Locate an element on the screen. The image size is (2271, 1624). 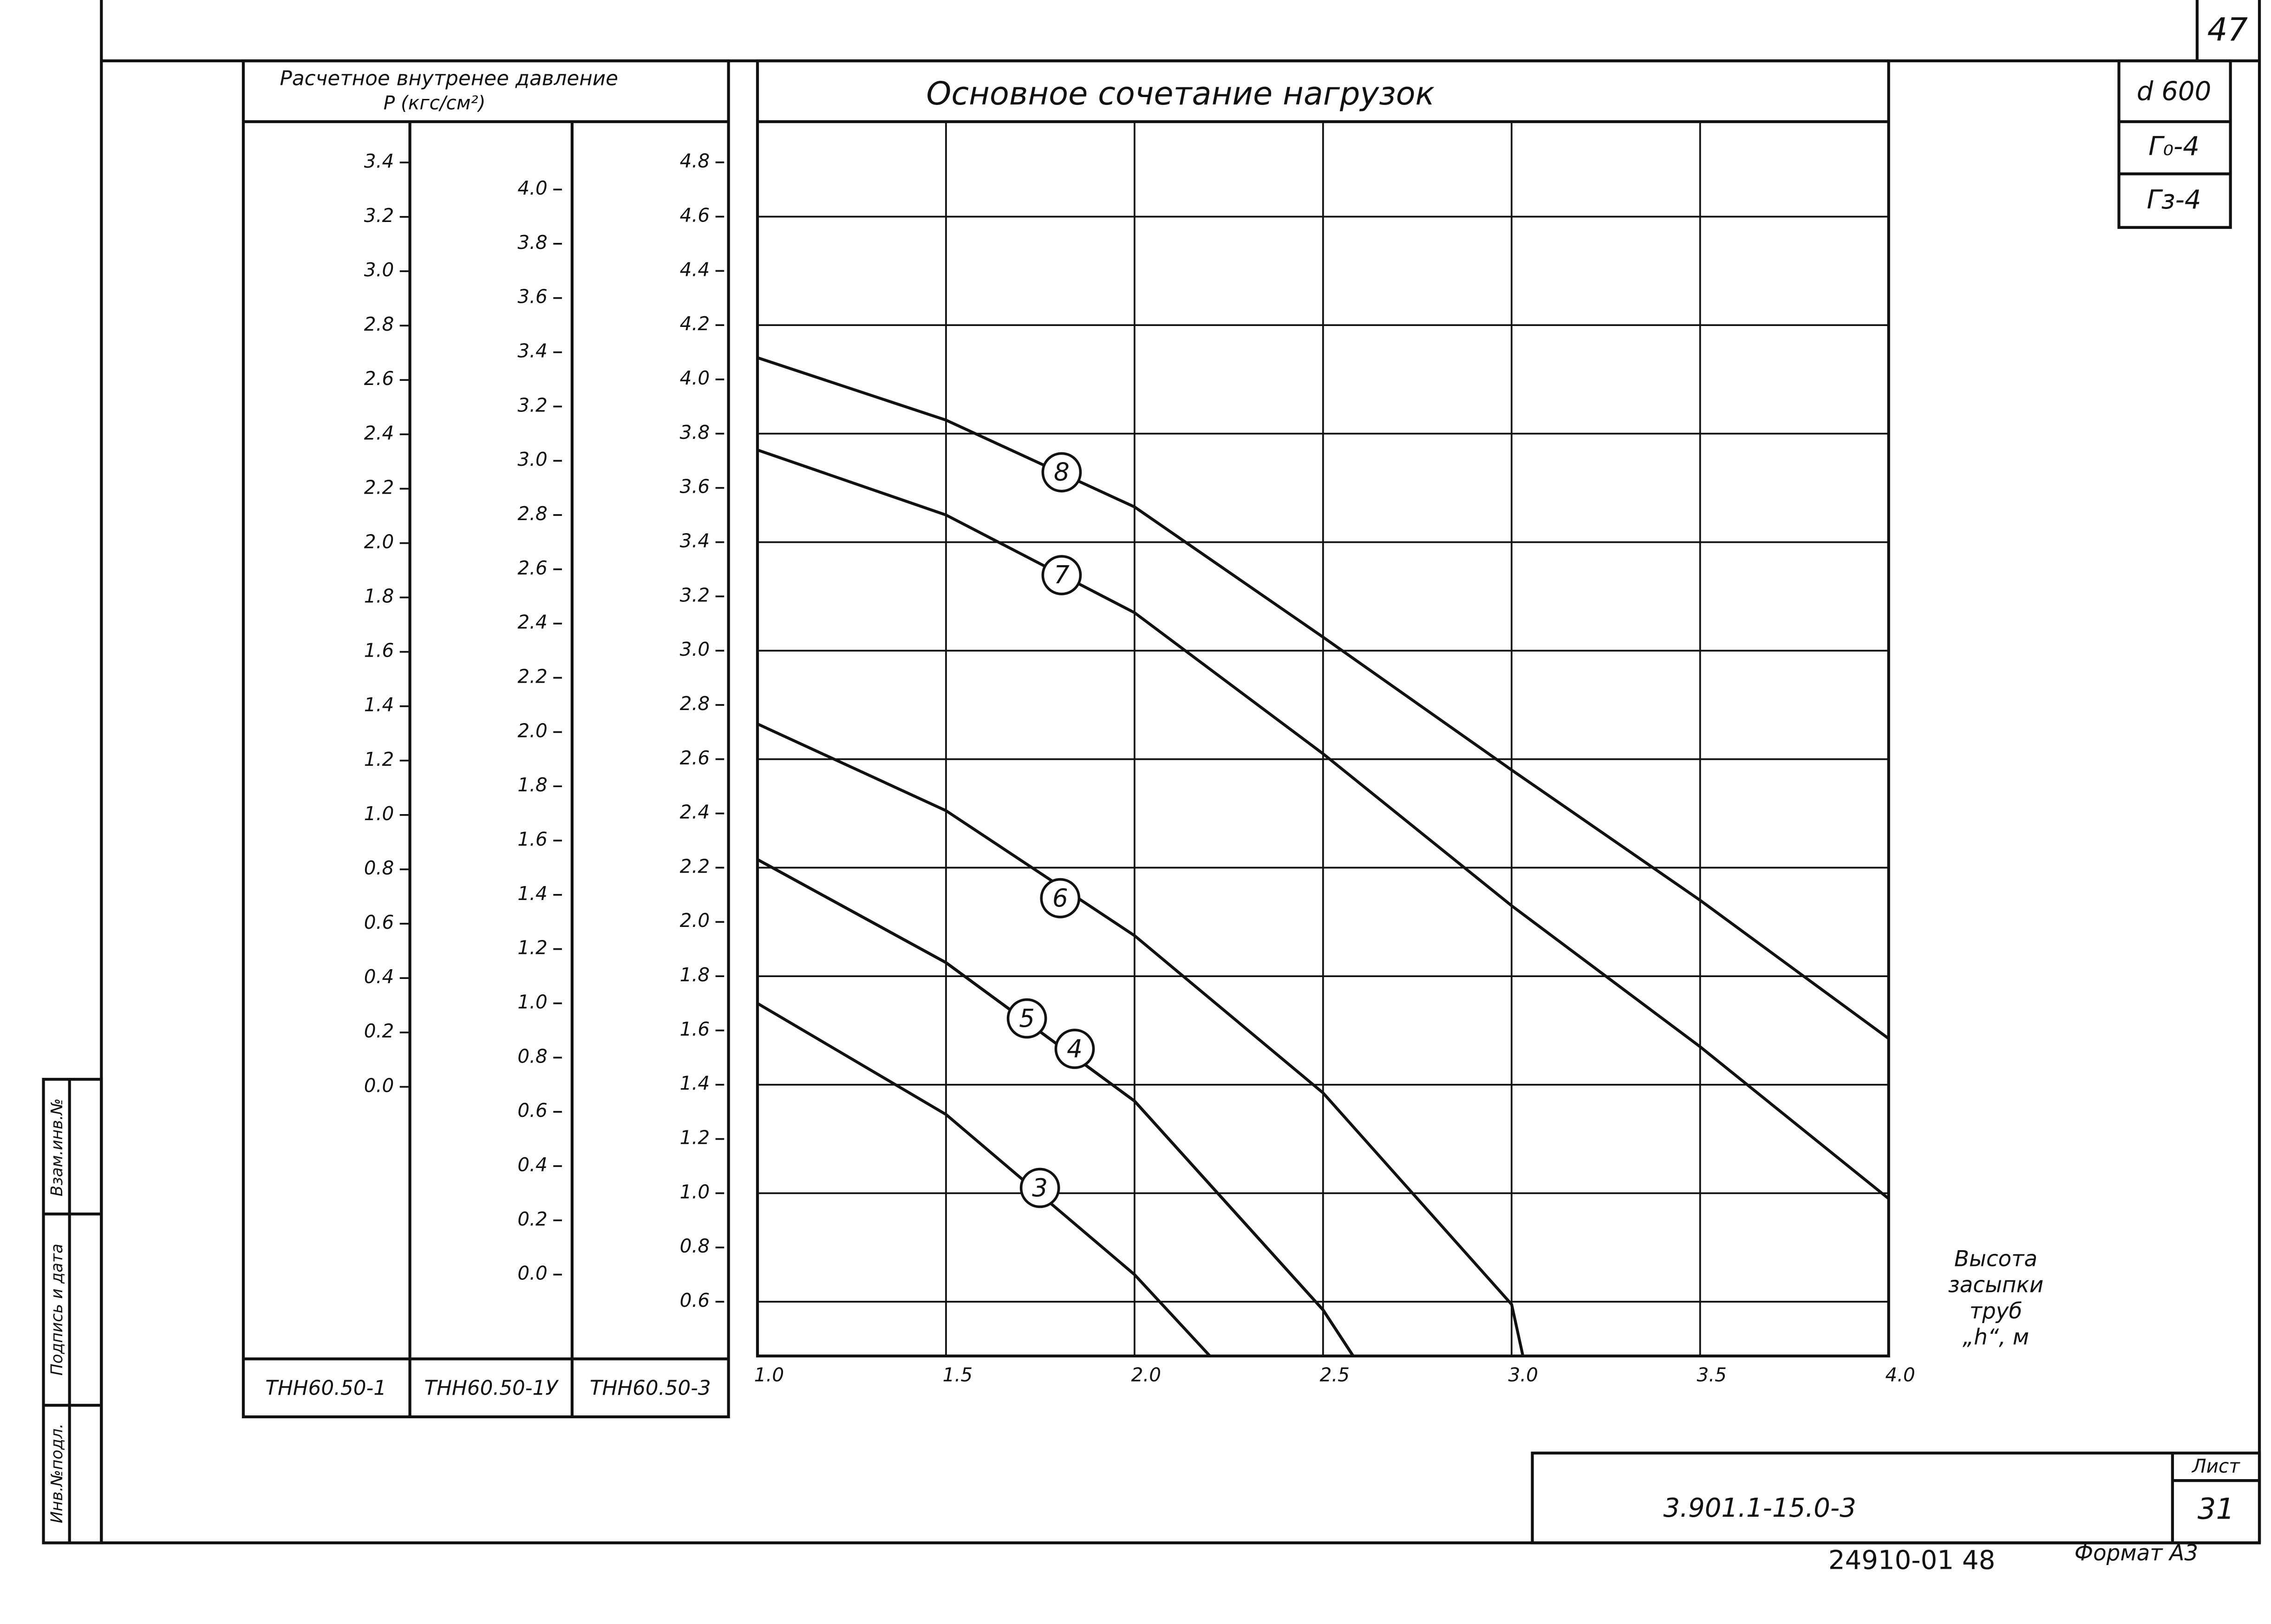
y-tick-label: 4.4 is located at coordinates (695, 269).